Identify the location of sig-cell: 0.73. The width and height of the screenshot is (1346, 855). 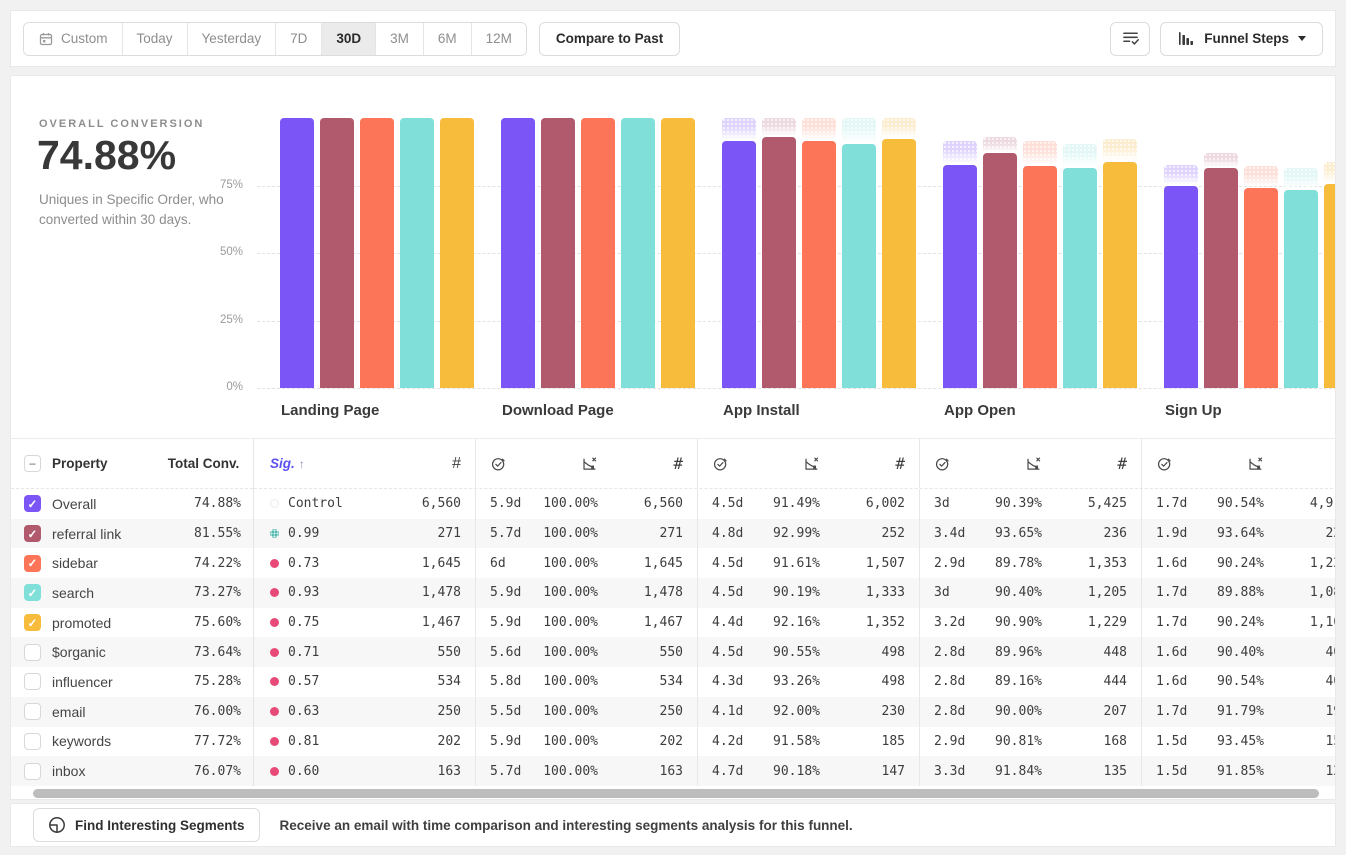
(310, 563).